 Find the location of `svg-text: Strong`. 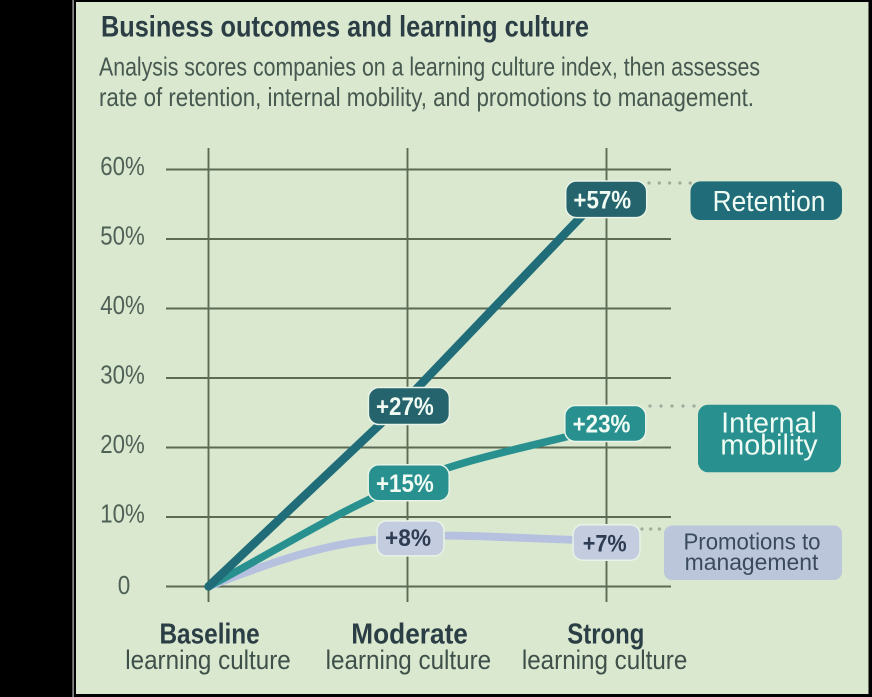

svg-text: Strong is located at coordinates (605, 634).